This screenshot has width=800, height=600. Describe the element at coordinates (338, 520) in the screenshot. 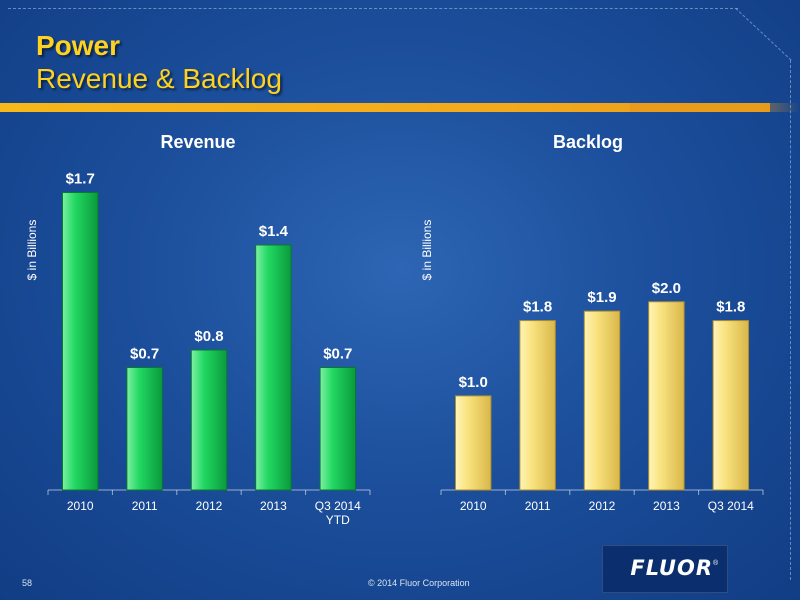

I see `revenue-tick-label: YTD` at that location.